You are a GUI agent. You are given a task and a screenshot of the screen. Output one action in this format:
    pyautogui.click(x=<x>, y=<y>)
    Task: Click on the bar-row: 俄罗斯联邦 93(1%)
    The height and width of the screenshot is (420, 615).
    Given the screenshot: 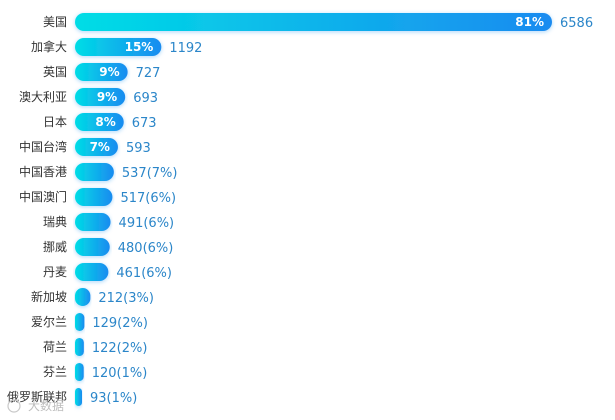 What is the action you would take?
    pyautogui.click(x=72, y=397)
    